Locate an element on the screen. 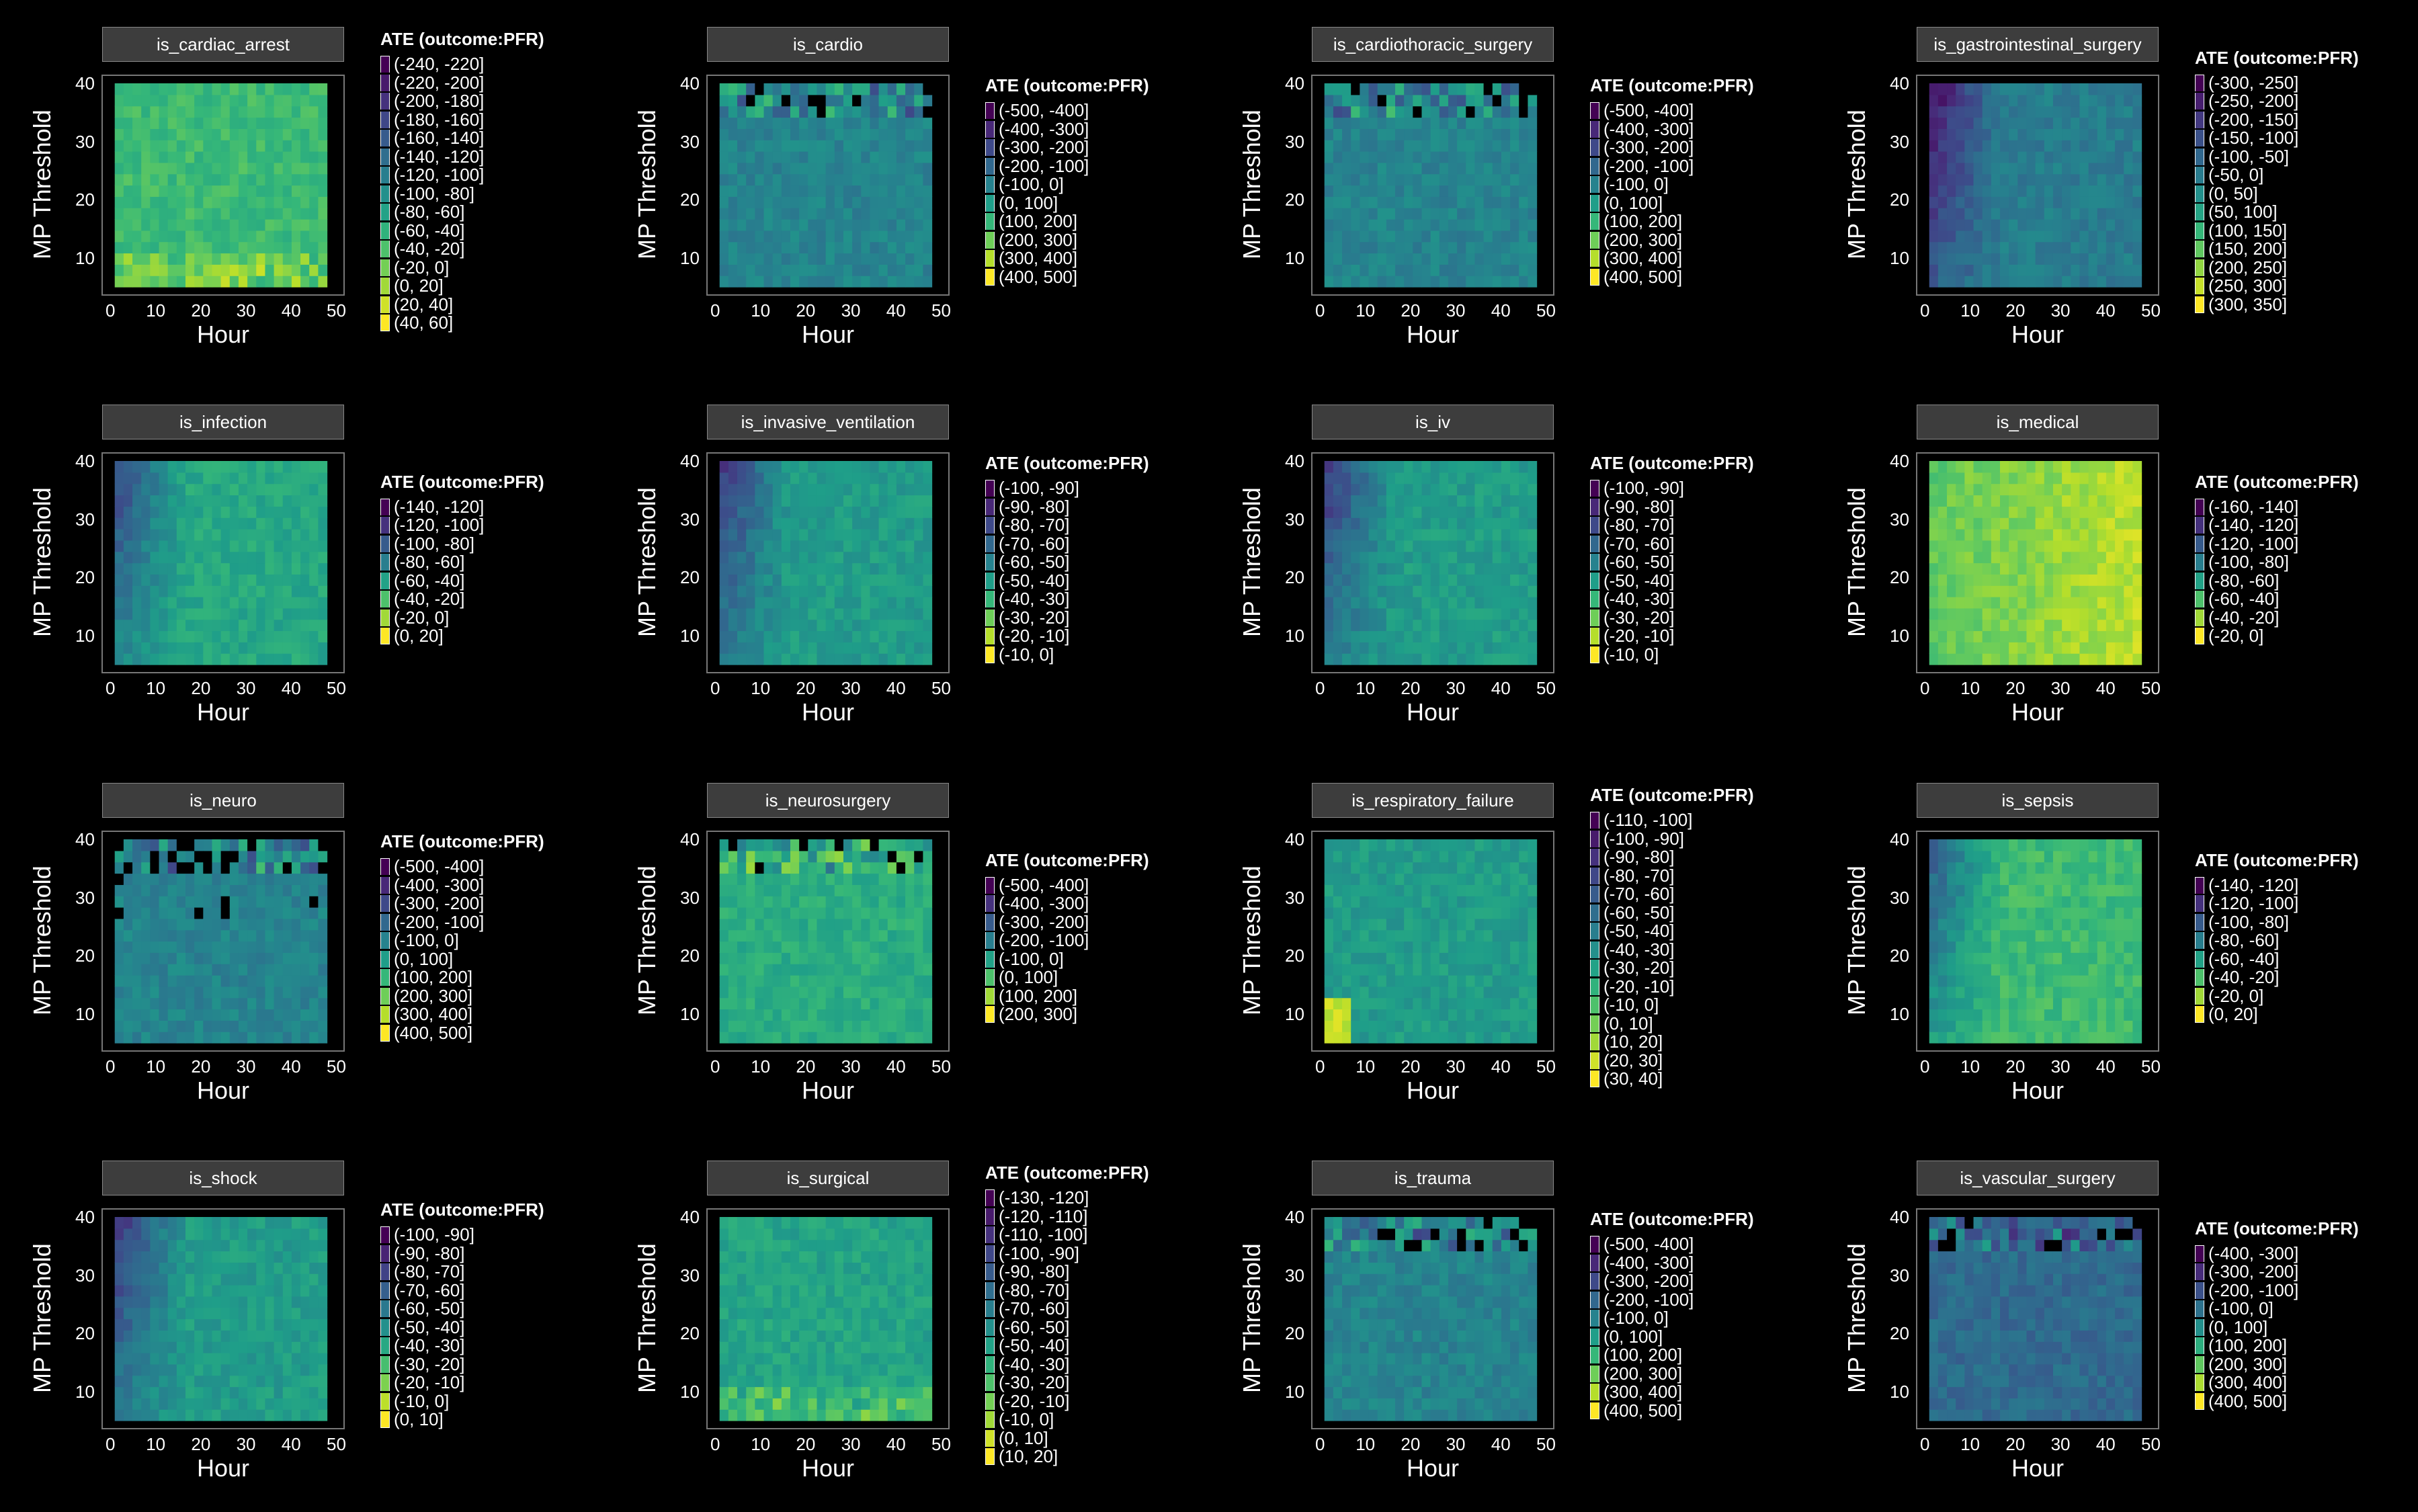  x-tick-label: 40 is located at coordinates (896, 688).